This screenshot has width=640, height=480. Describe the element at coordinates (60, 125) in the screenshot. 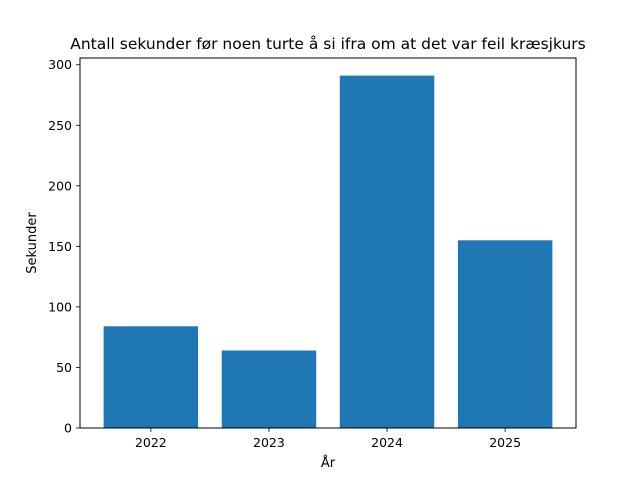

I see `y-tick-label: 250` at that location.